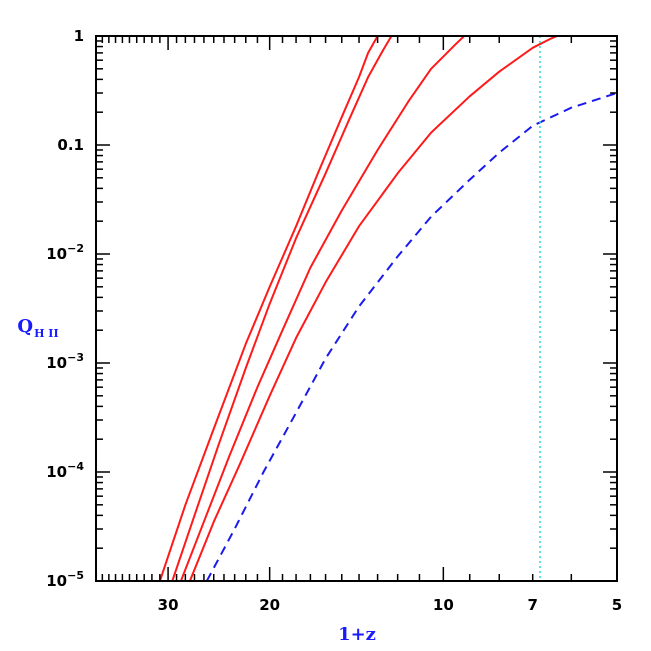 The image size is (651, 651). I want to click on x-axis-title: 1+z, so click(357, 634).